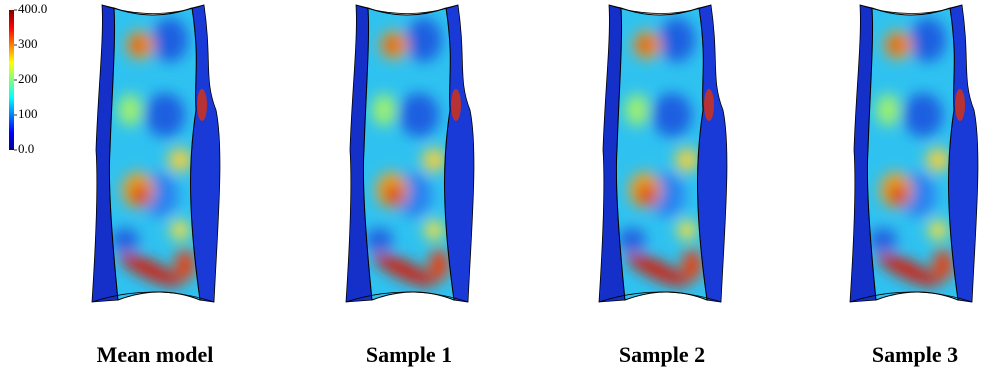  Describe the element at coordinates (28, 78) in the screenshot. I see `colorbar-tick-label: 200` at that location.